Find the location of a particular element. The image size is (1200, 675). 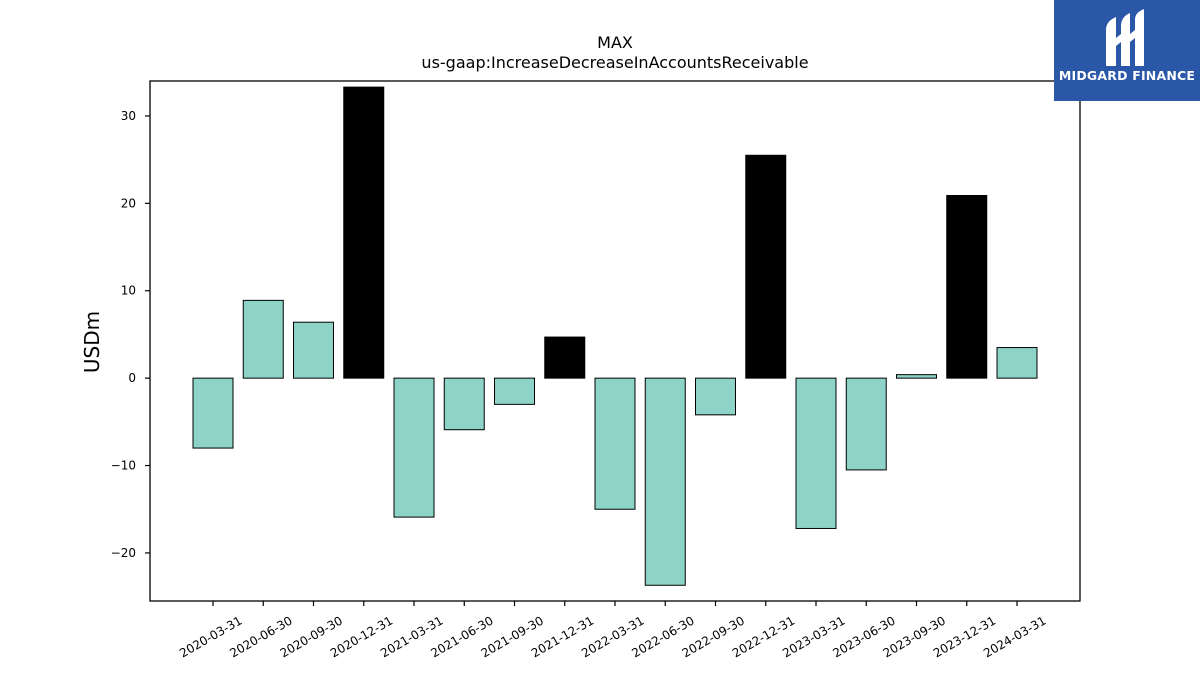

y-tick-label: 30 is located at coordinates (128, 116).